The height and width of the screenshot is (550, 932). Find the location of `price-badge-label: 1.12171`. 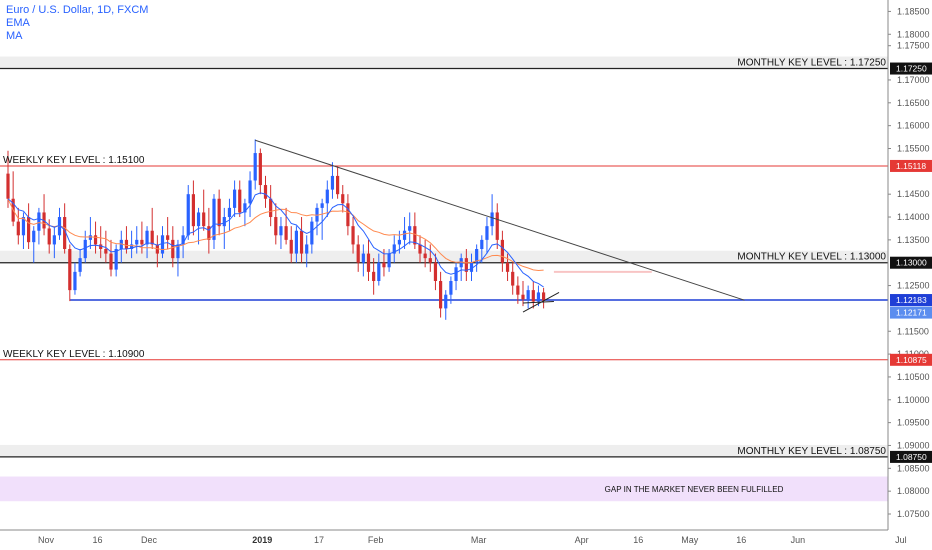

price-badge-label: 1.12171 is located at coordinates (911, 313).